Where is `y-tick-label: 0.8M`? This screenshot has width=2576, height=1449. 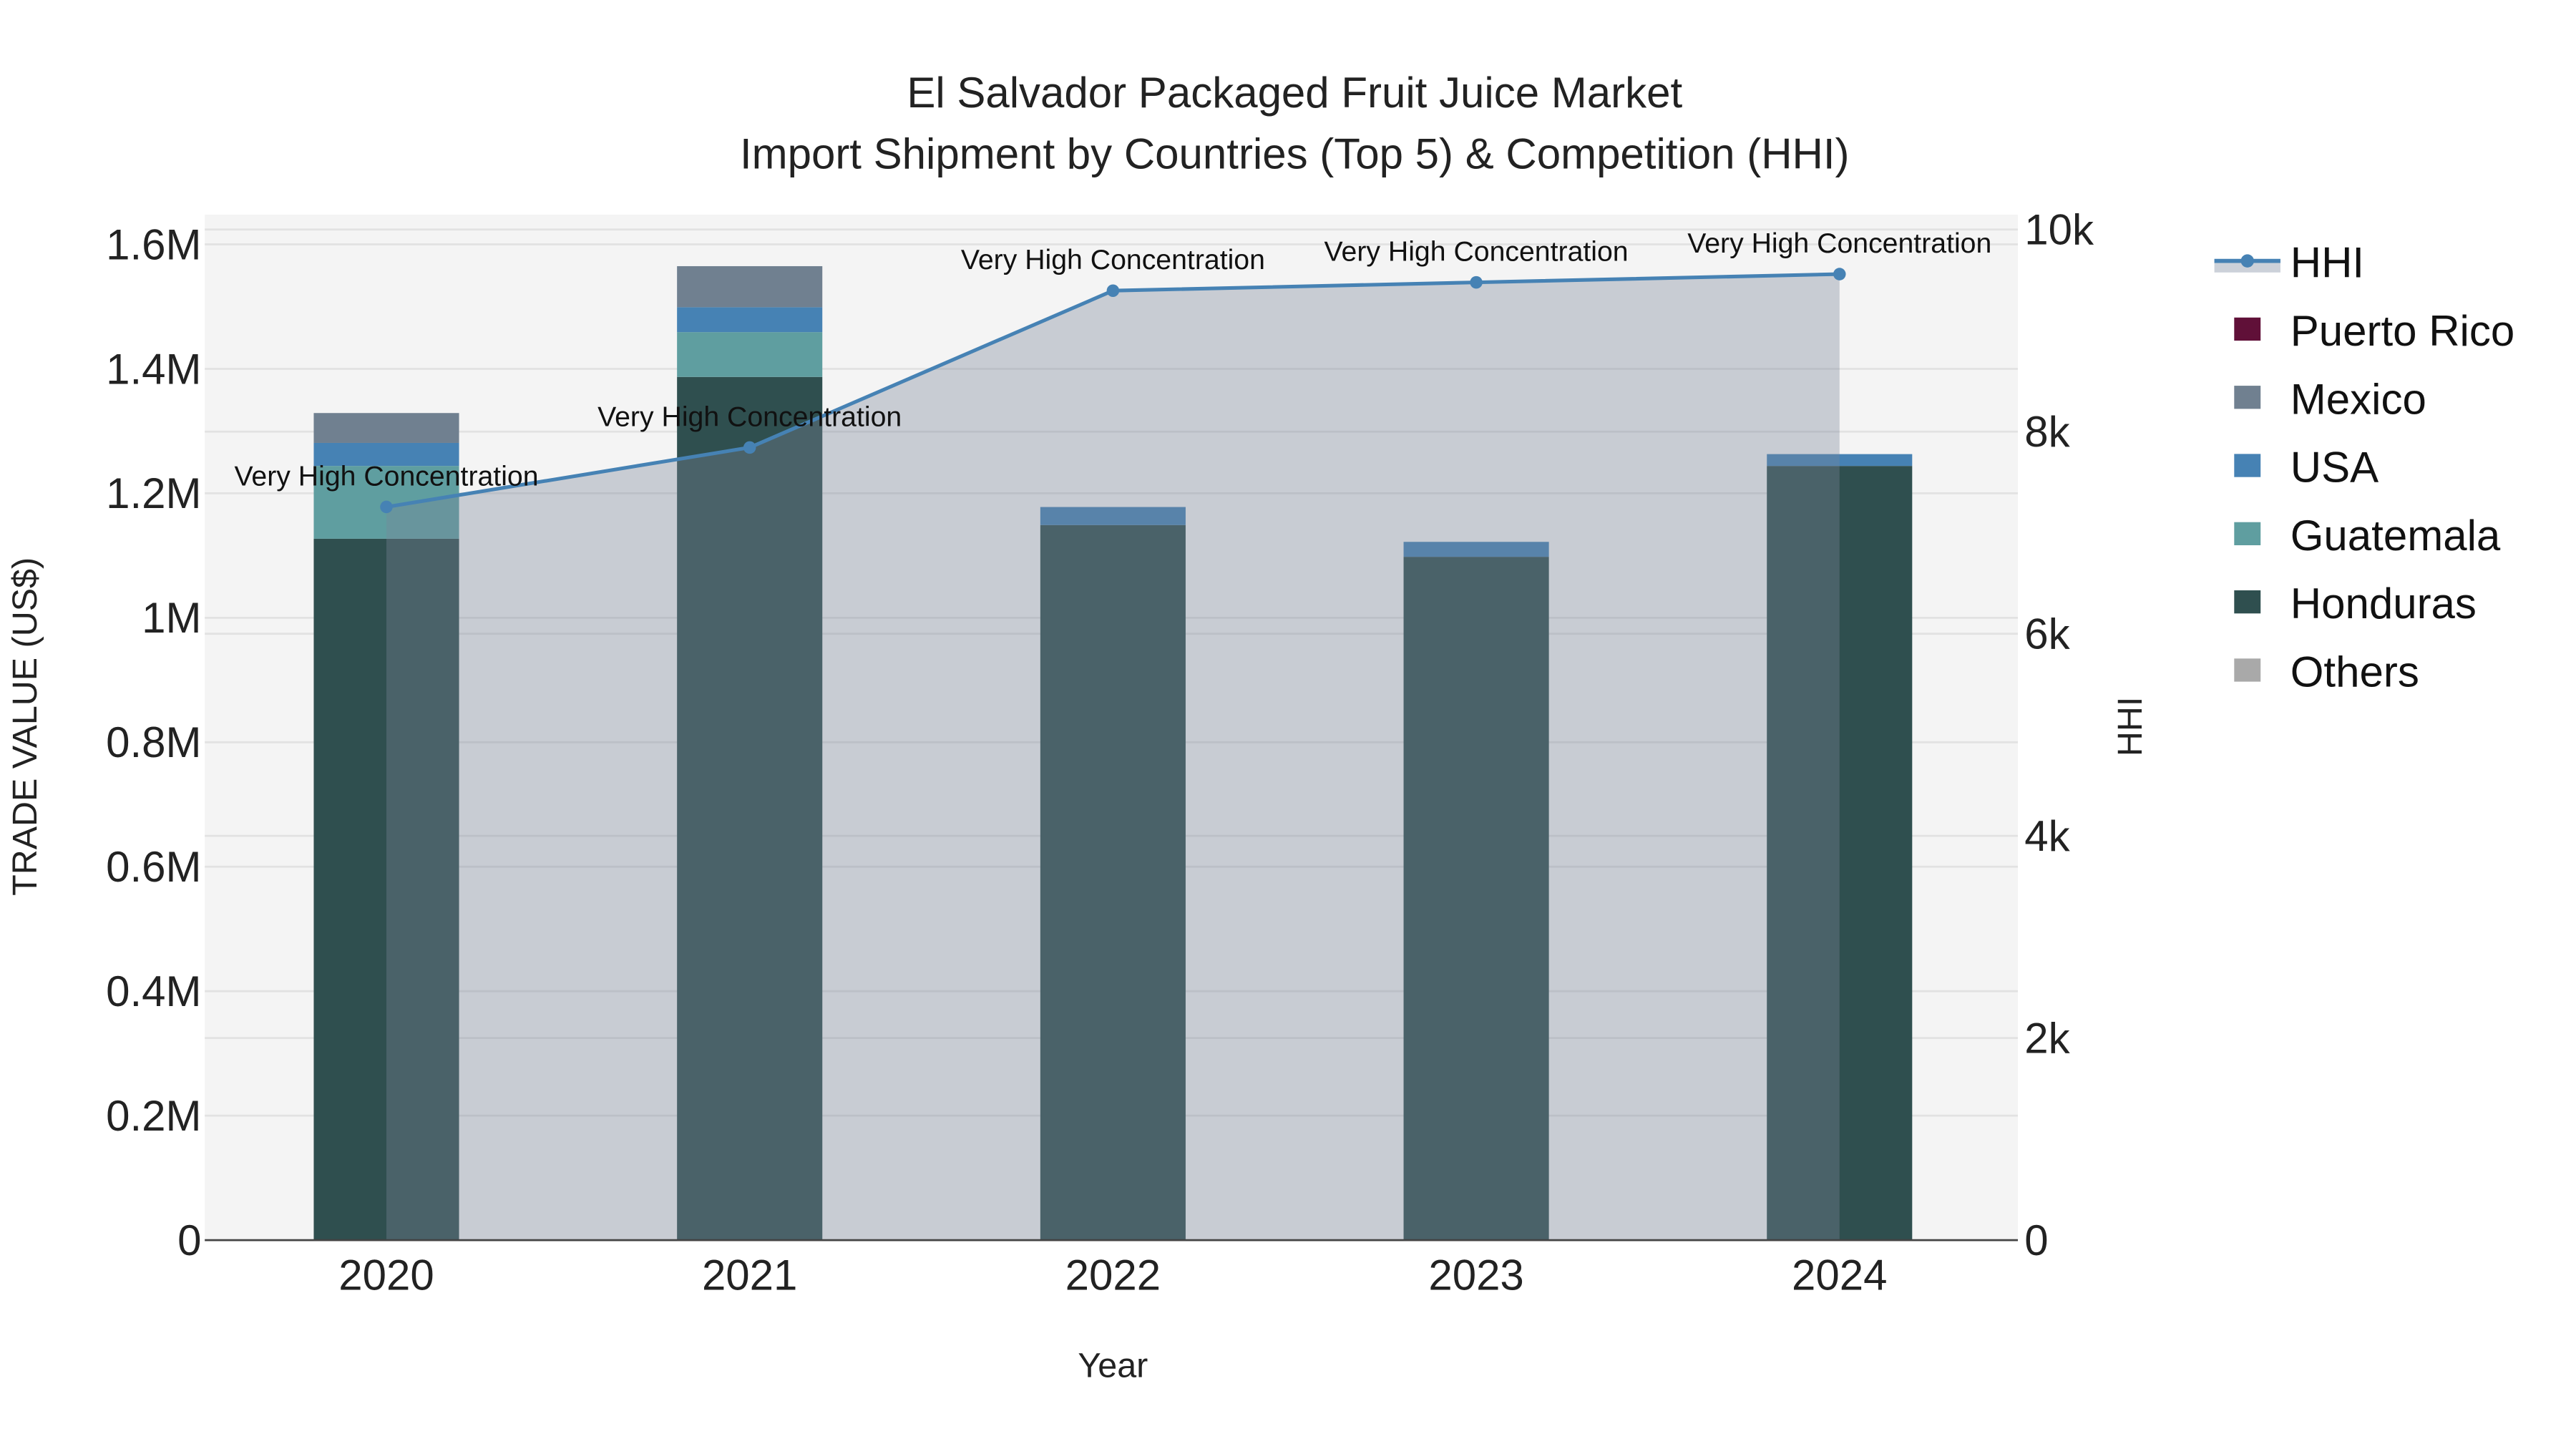 y-tick-label: 0.8M is located at coordinates (153, 742).